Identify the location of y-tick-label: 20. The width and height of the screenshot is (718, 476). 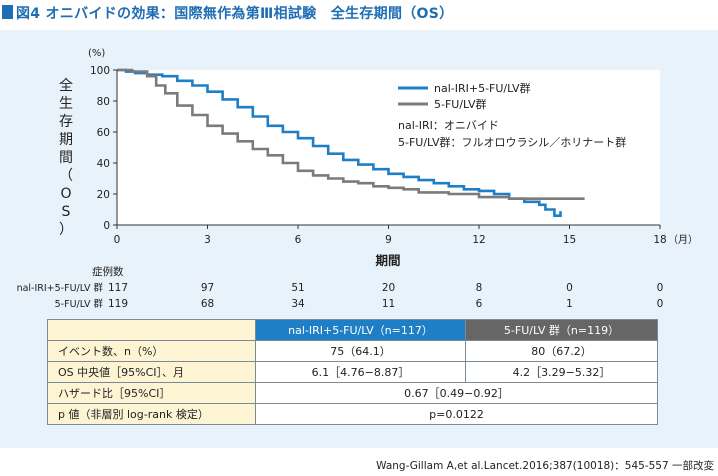
(103, 195).